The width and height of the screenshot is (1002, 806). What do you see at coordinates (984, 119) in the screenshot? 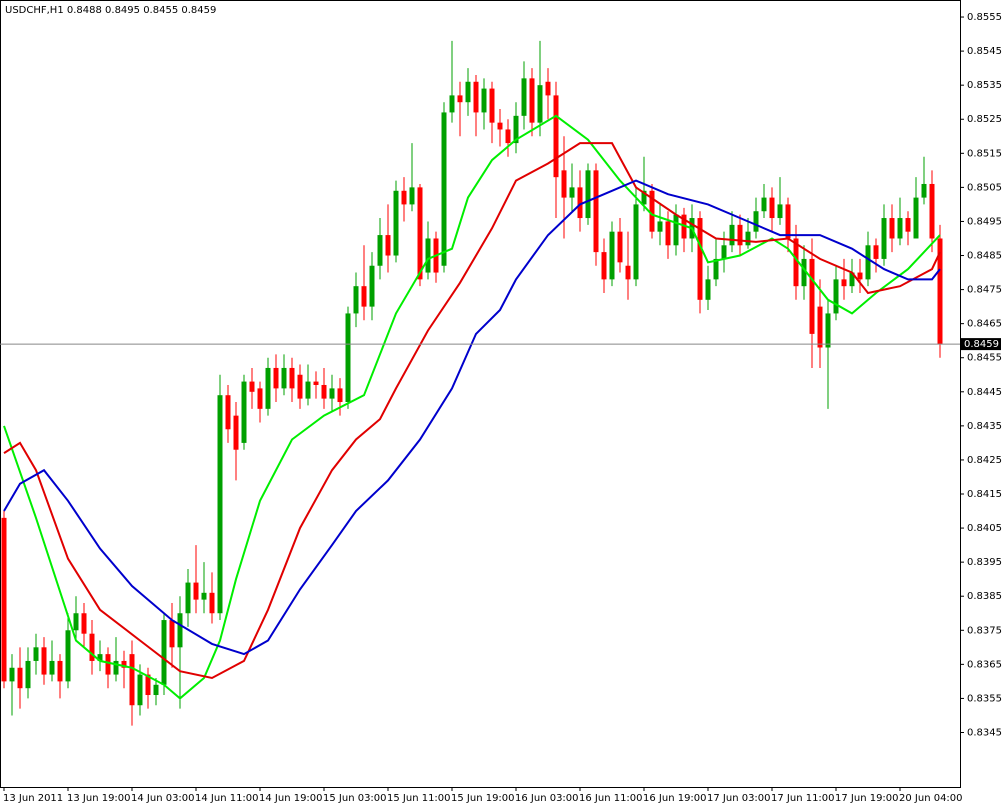
I see `y-tick-label: 0.8525` at bounding box center [984, 119].